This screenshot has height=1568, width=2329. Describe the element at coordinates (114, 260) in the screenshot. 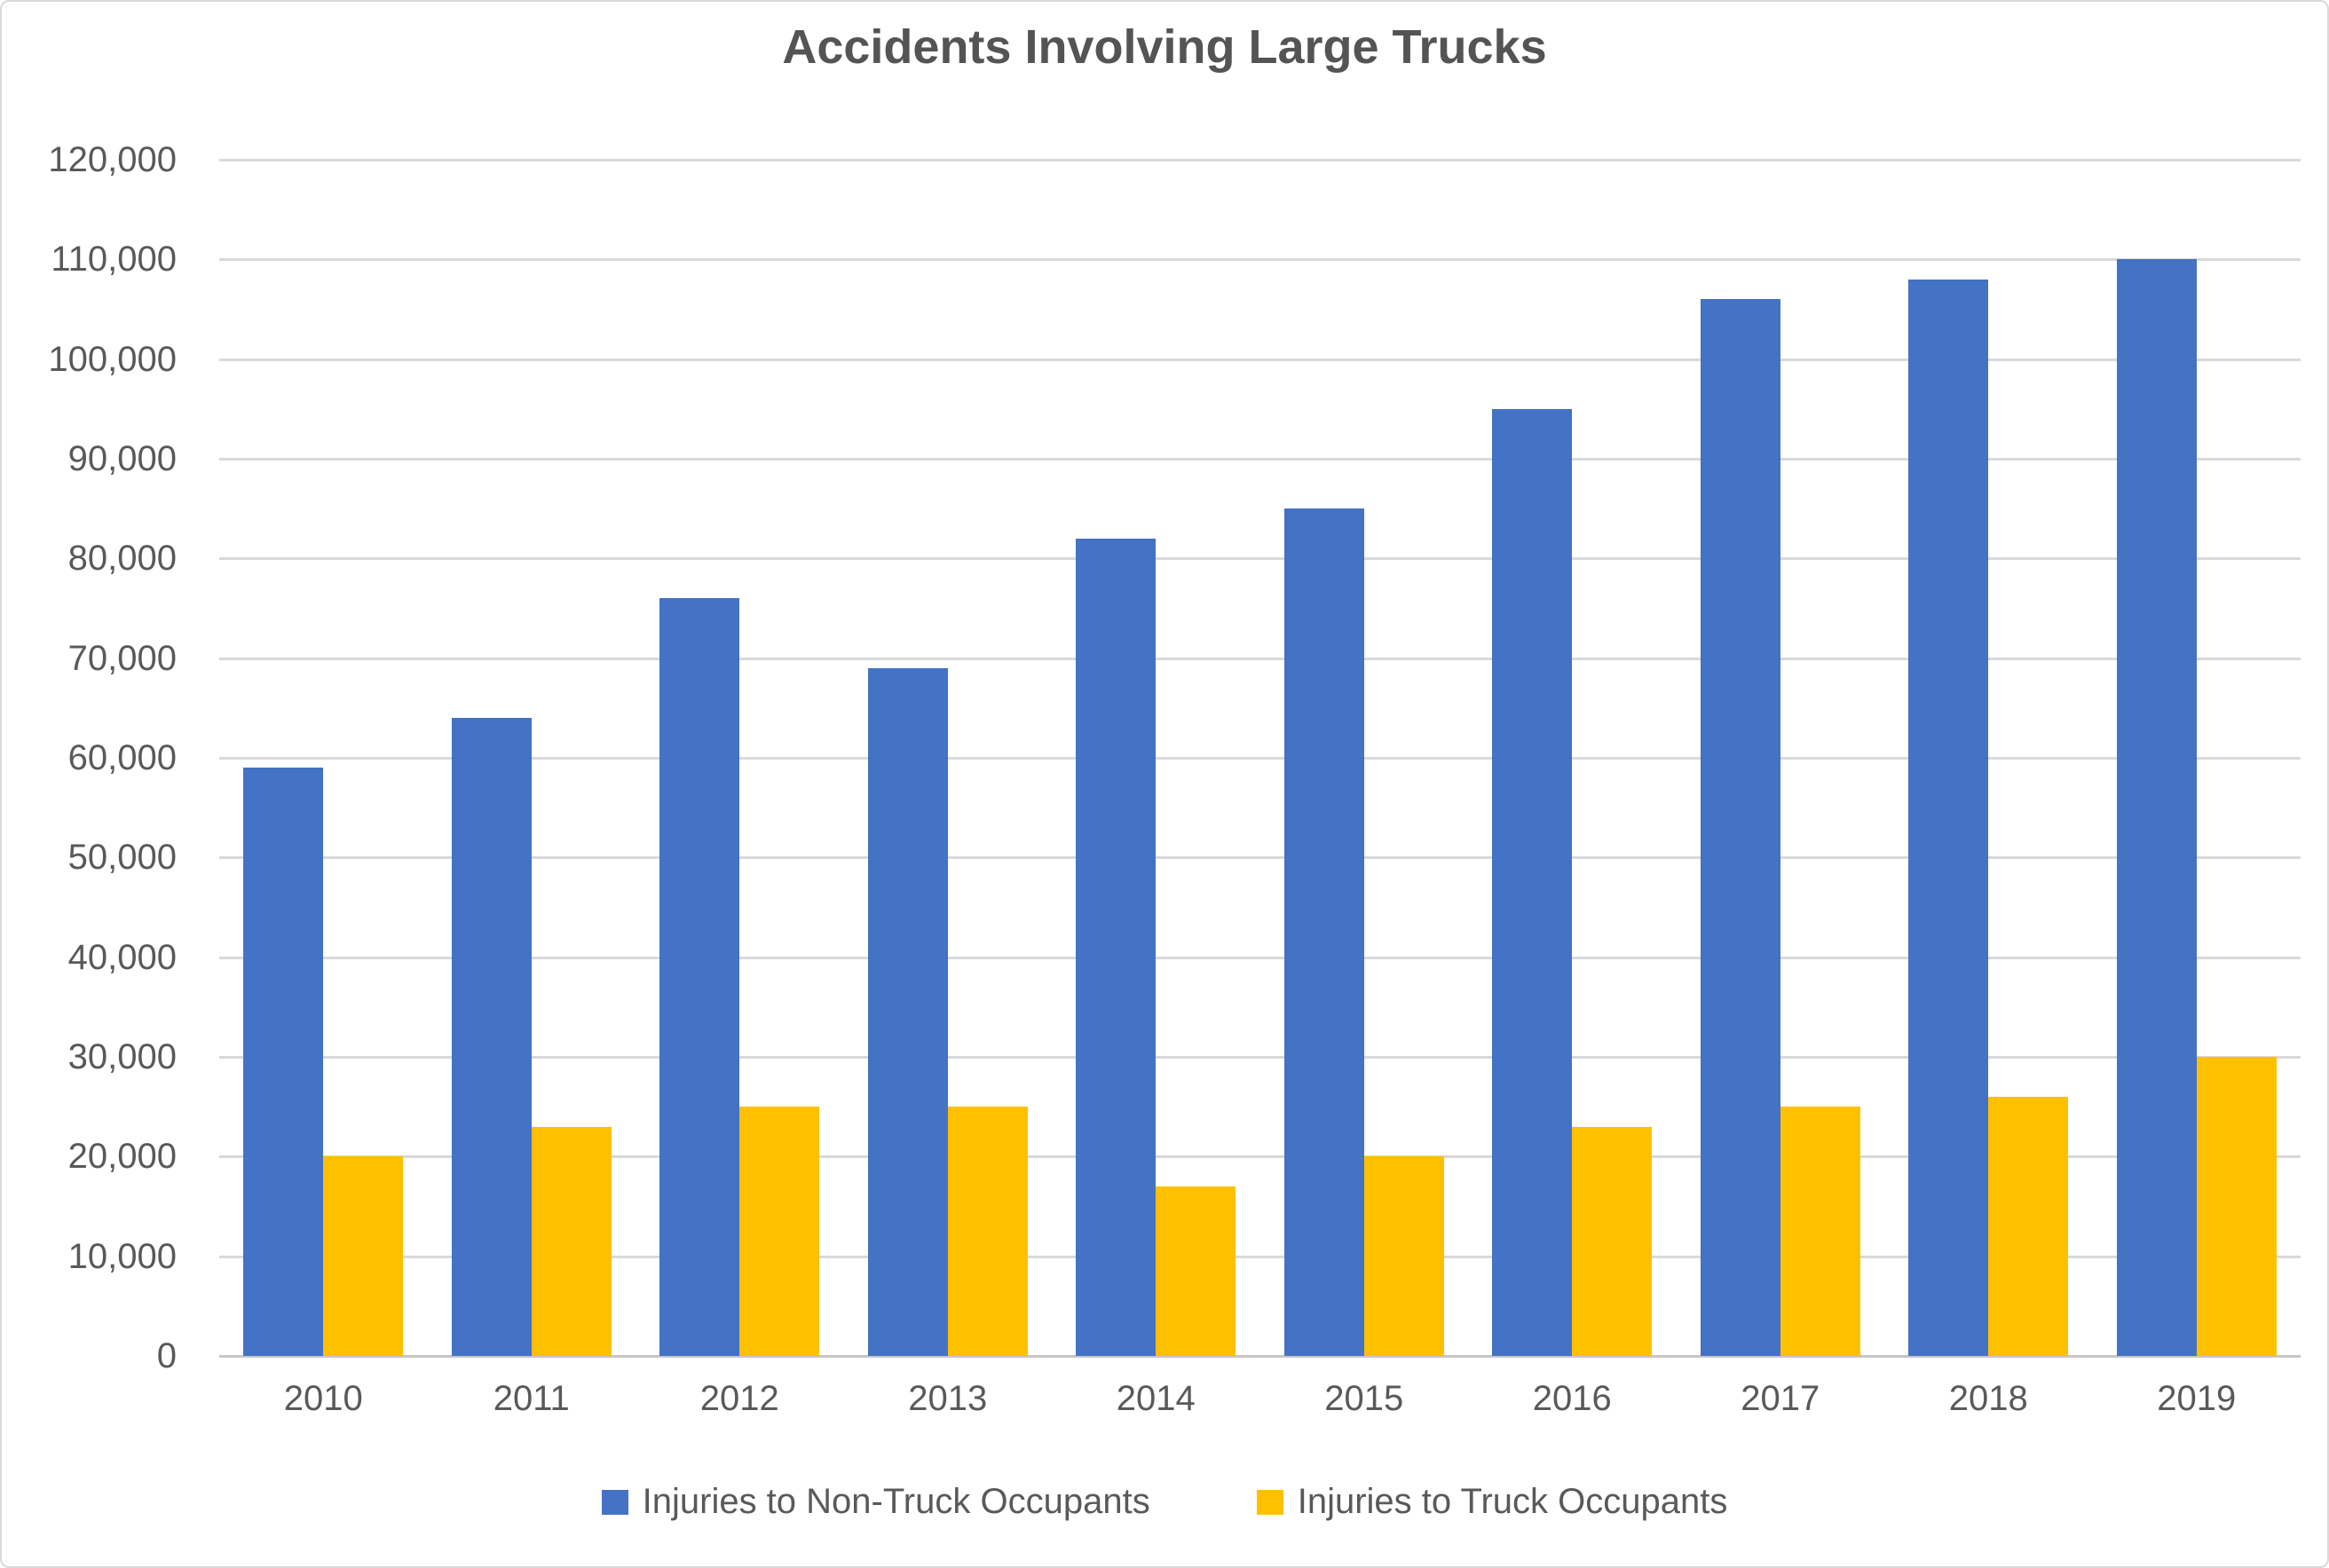

I see `y-axis-tick-label: 110,000` at that location.